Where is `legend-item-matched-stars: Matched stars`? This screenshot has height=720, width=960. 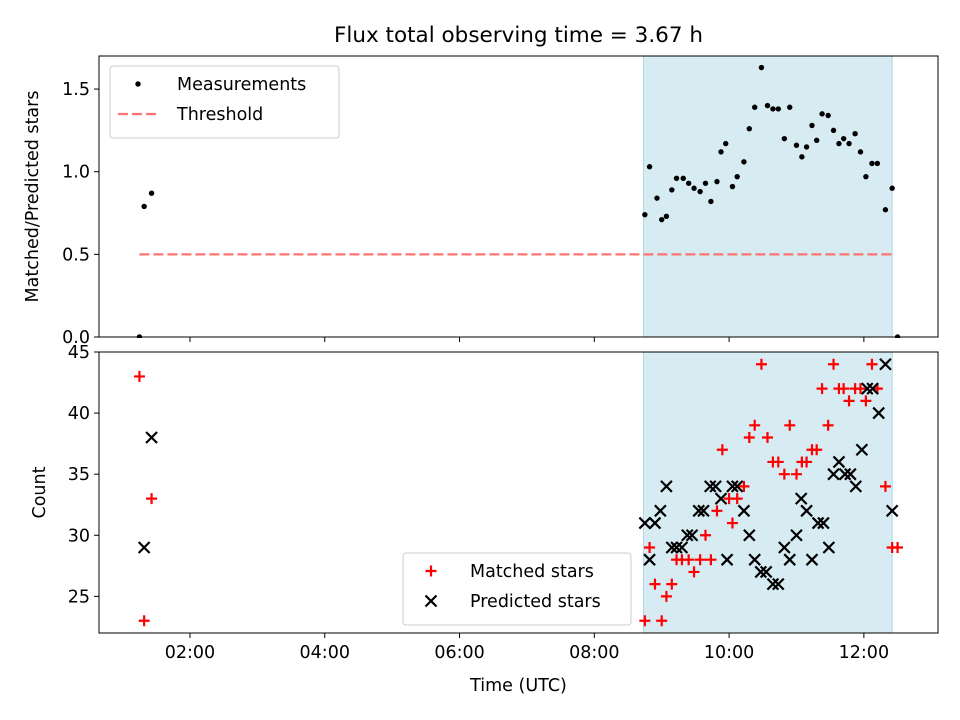 legend-item-matched-stars: Matched stars is located at coordinates (509, 572).